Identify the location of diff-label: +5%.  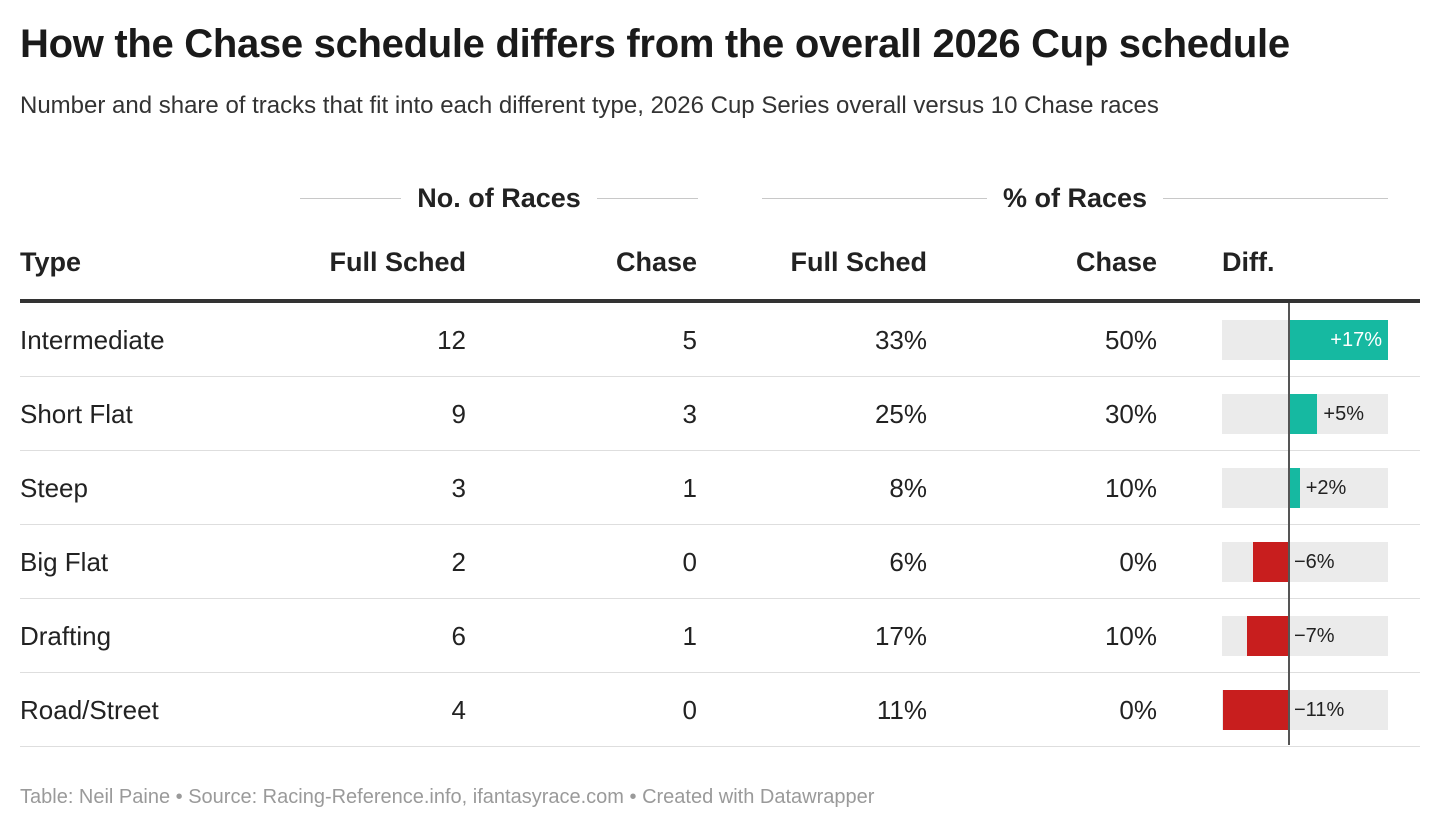
(1343, 414).